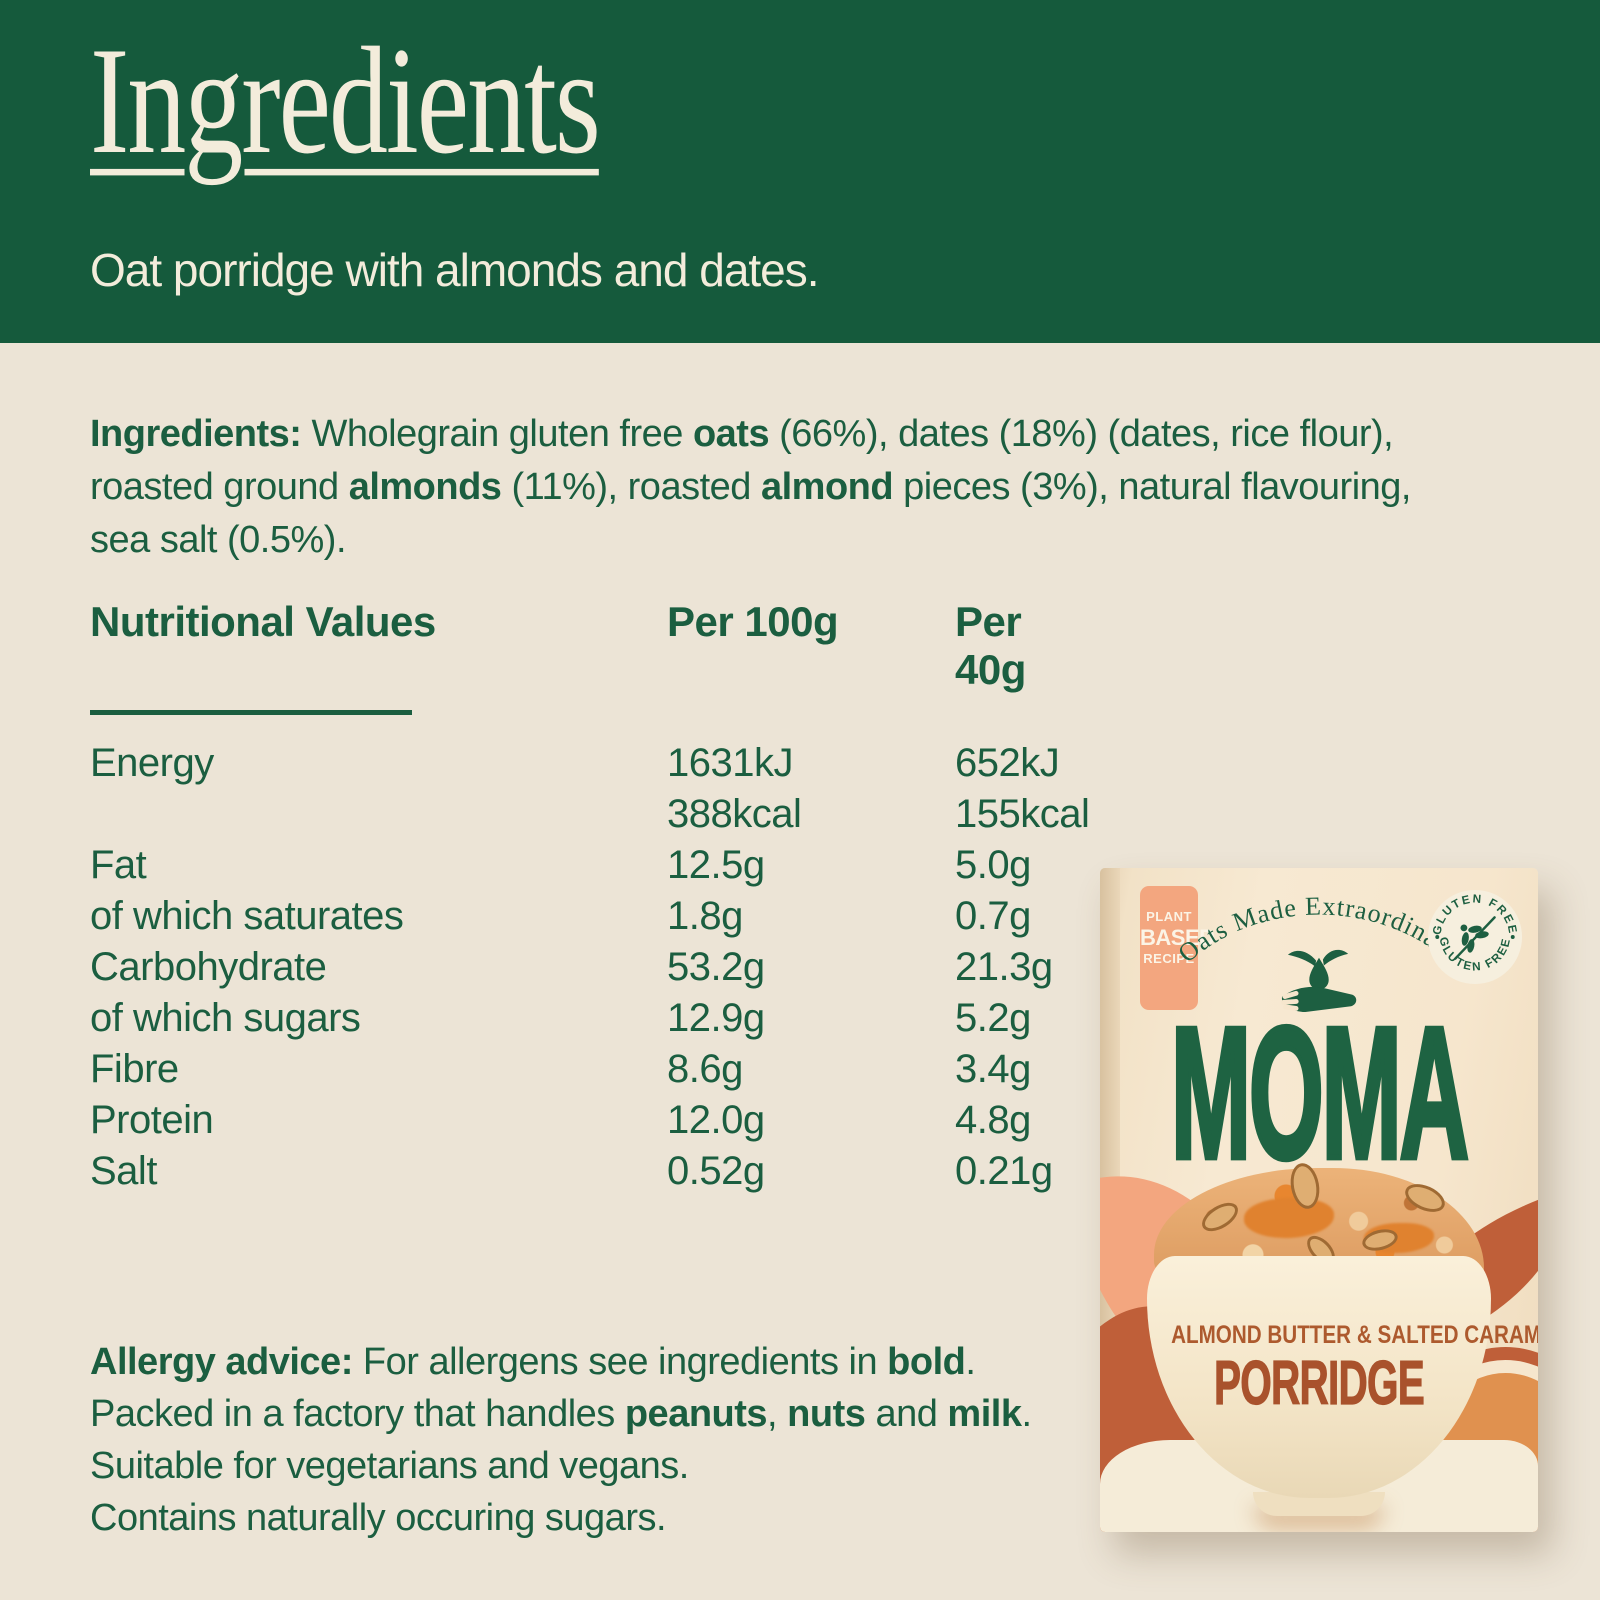  What do you see at coordinates (705, 1069) in the screenshot?
I see `row-value-per100: 8.6g` at bounding box center [705, 1069].